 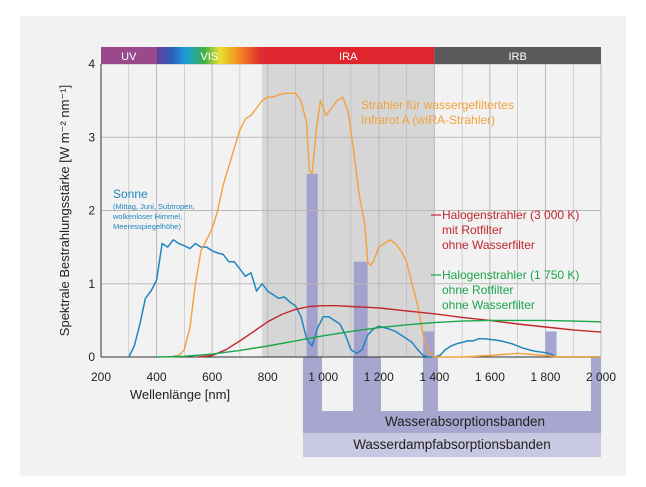 I want to click on sun-sublabel: wolkenloser Himmel,, so click(x=147, y=216).